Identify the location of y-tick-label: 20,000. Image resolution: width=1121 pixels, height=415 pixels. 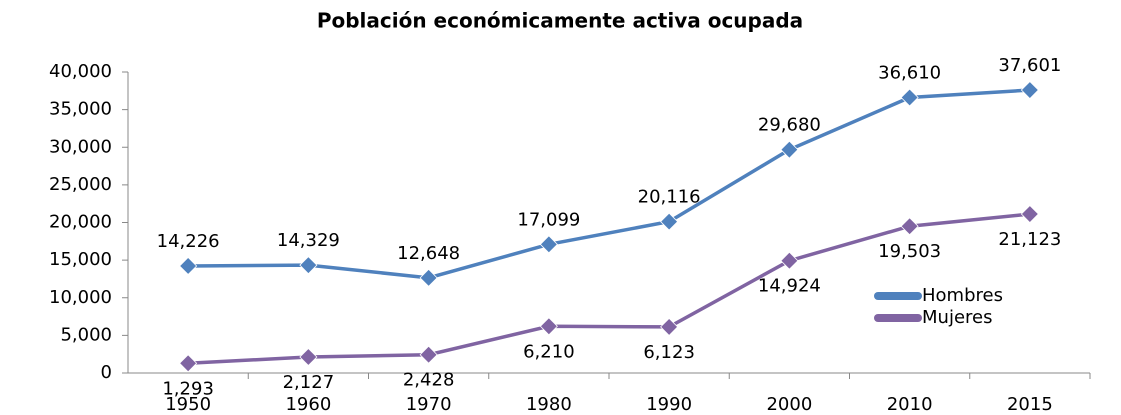
(80, 222).